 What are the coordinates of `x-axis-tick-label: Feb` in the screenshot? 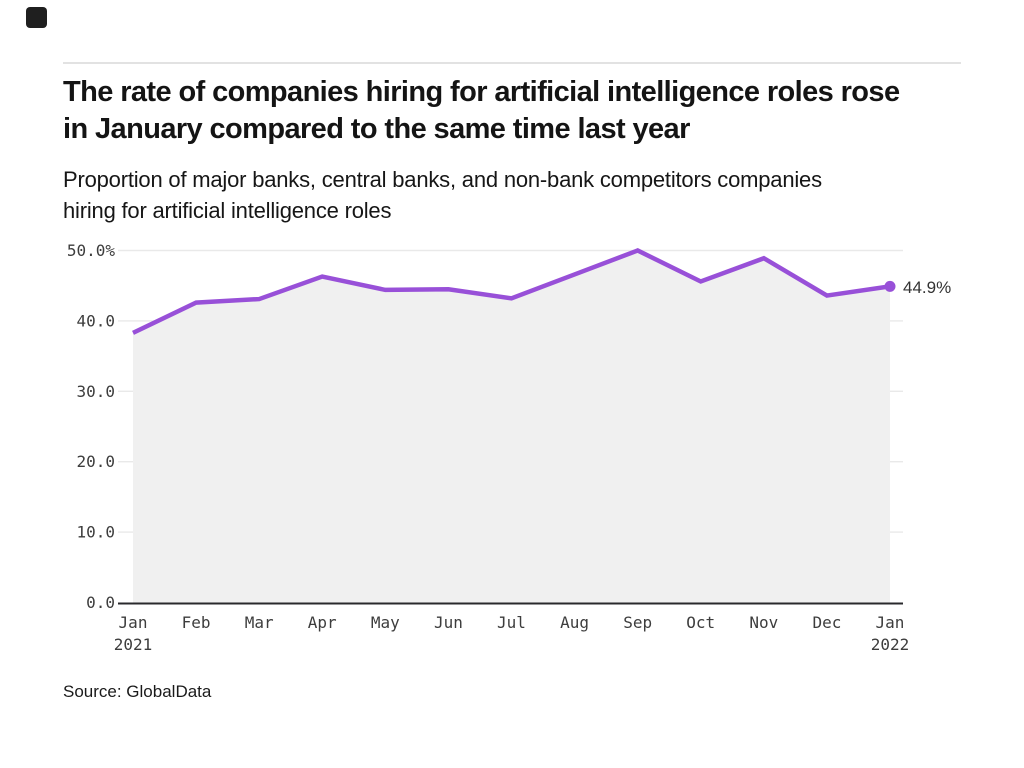 It's located at (196, 622).